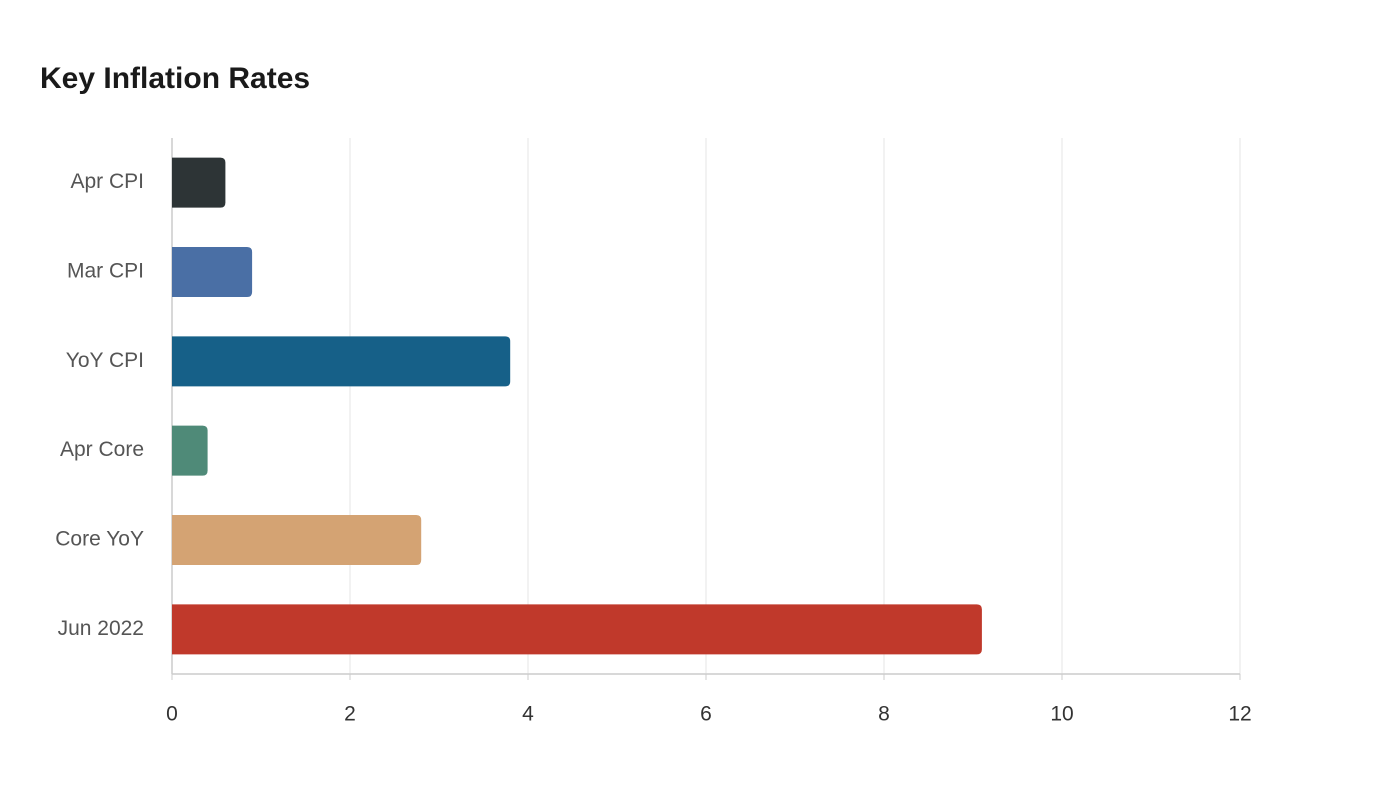  I want to click on x-tick-label: 12, so click(1239, 714).